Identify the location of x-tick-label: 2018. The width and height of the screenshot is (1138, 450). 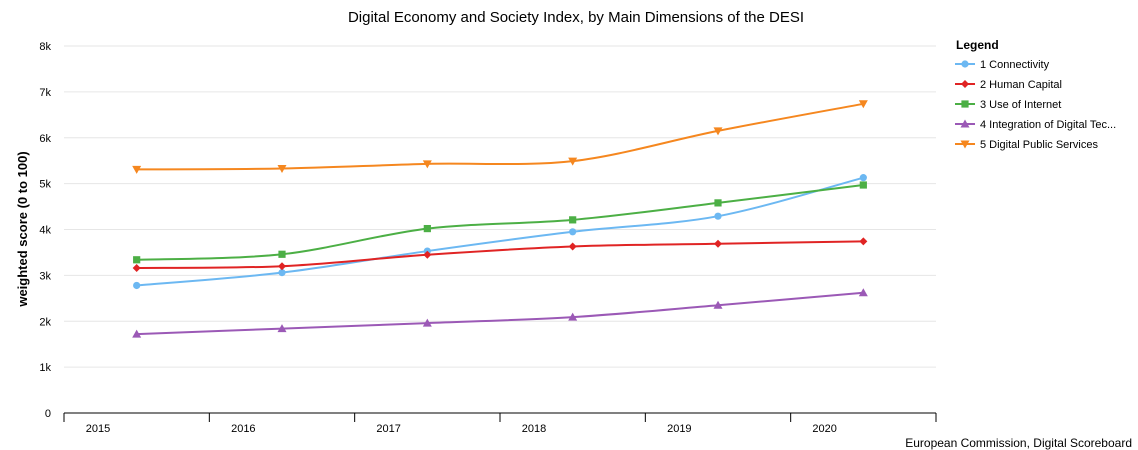
(534, 429).